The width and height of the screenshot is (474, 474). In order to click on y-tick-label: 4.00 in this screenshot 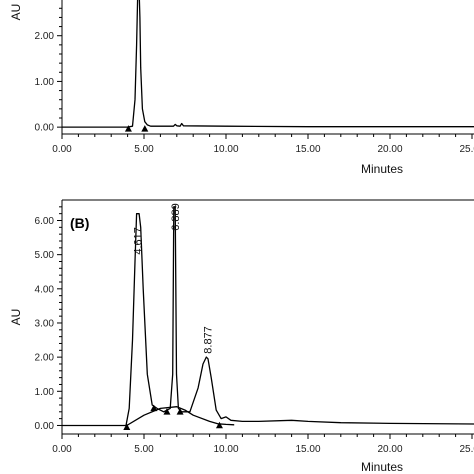, I will do `click(45, 289)`.